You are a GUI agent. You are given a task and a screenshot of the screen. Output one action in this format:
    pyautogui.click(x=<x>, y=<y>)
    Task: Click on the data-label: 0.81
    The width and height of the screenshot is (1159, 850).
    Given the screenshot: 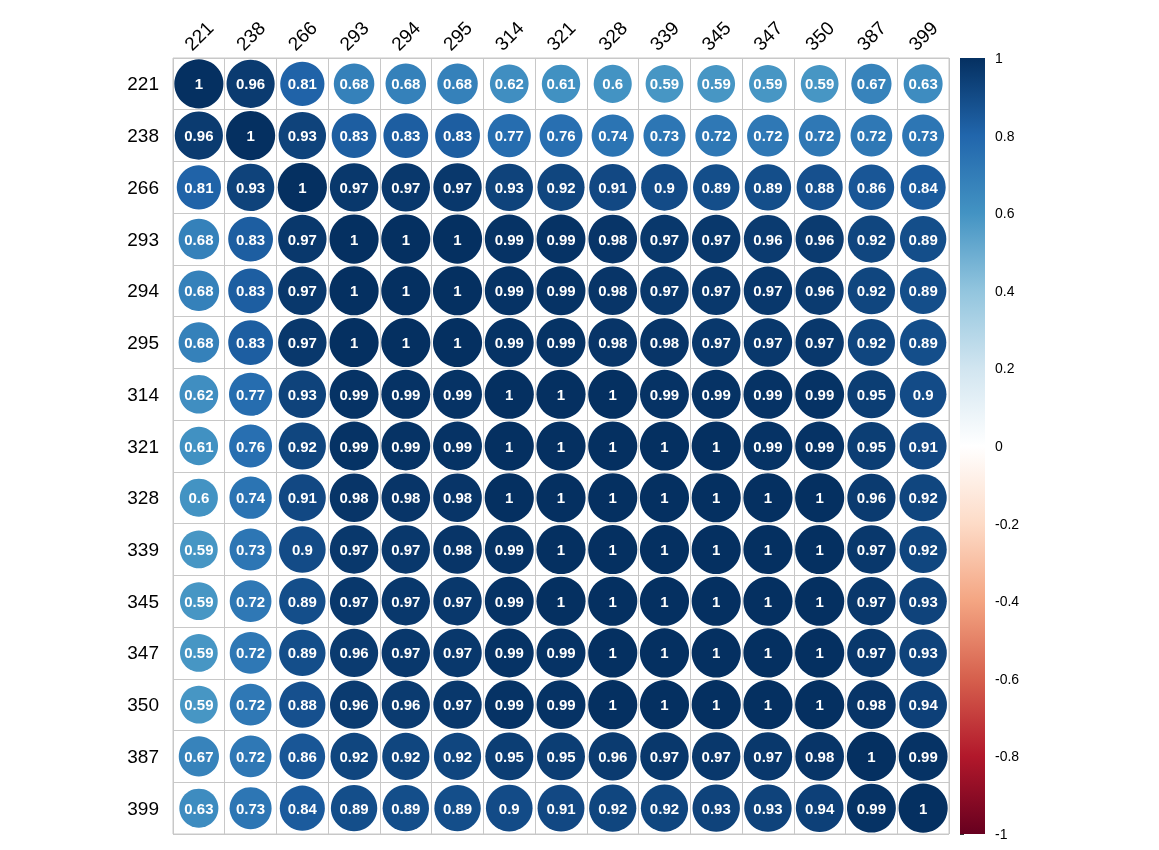 What is the action you would take?
    pyautogui.click(x=302, y=84)
    